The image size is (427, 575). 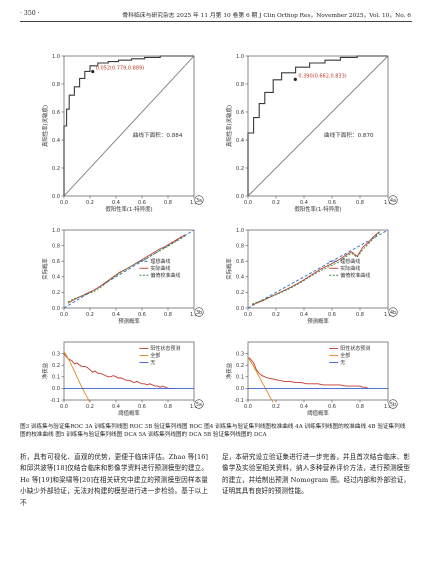 I want to click on legend-label-bias_corrected: 偏倚校准曲线, so click(x=355, y=275).